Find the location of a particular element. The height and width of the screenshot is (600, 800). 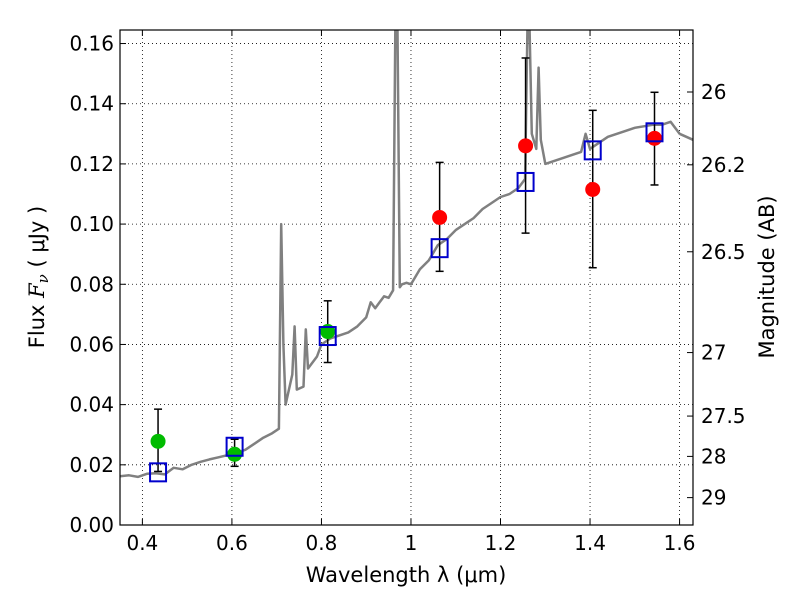

y-tick-label: 0.06 is located at coordinates (91, 344).